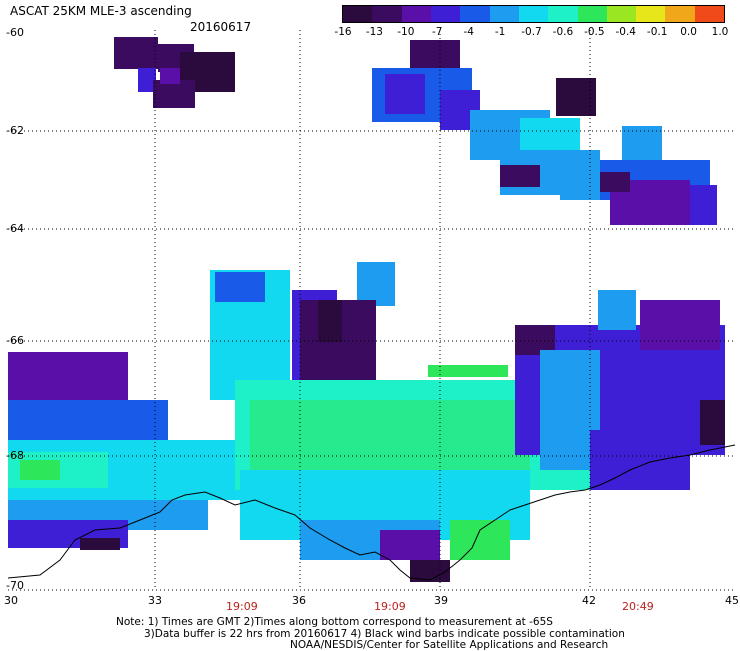 This screenshot has height=651, width=740. I want to click on colorbar-label: -7, so click(437, 32).